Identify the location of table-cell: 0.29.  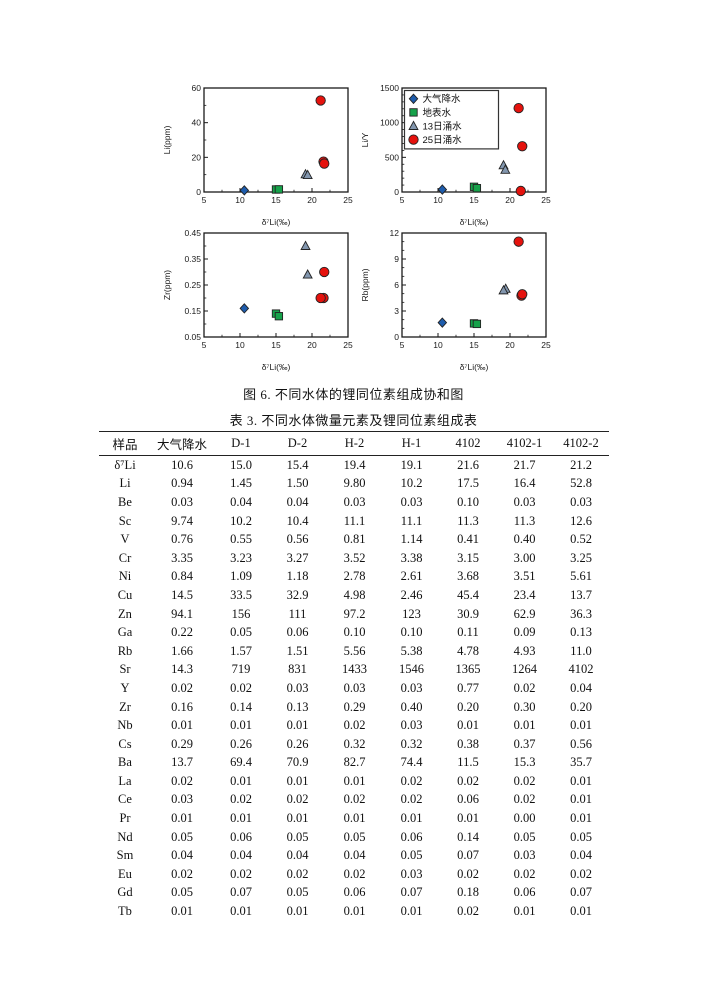
(182, 743).